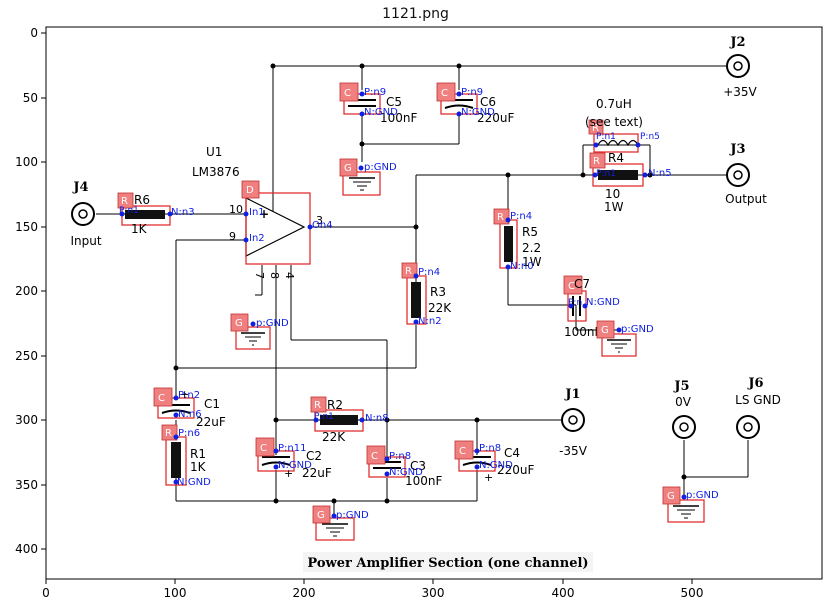  I want to click on svg-text: P:n5, so click(650, 137).